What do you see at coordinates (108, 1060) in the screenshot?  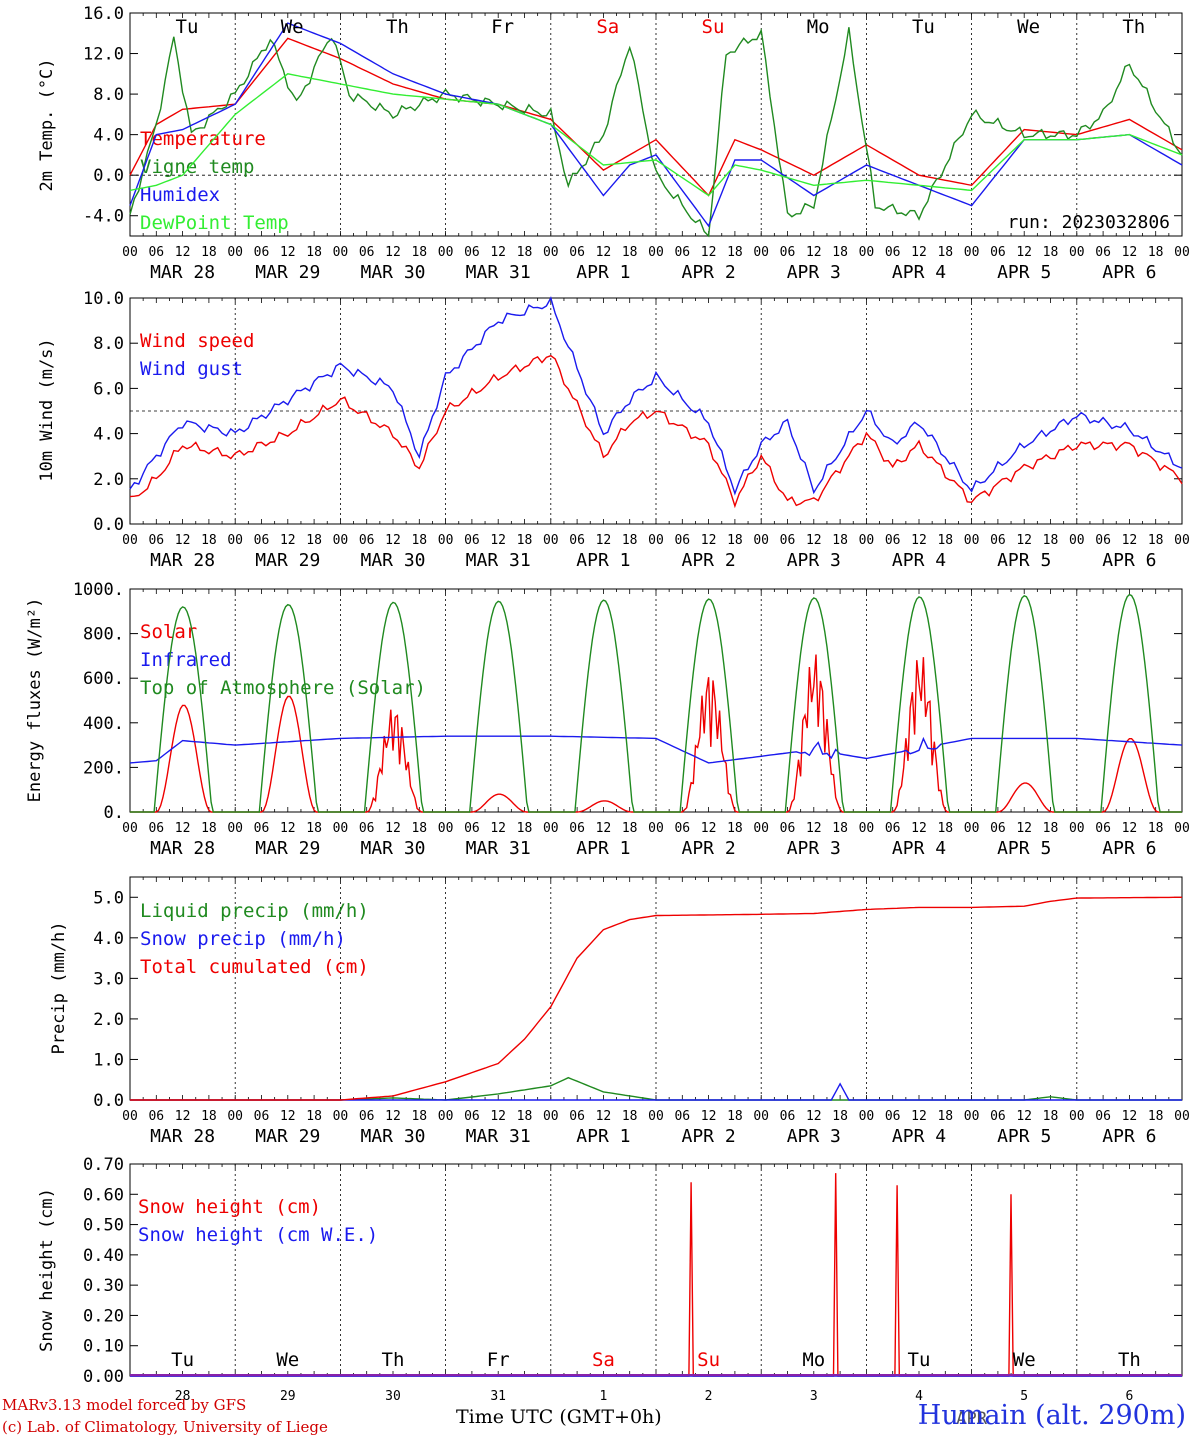 I see `y-tick-label: 1.0` at bounding box center [108, 1060].